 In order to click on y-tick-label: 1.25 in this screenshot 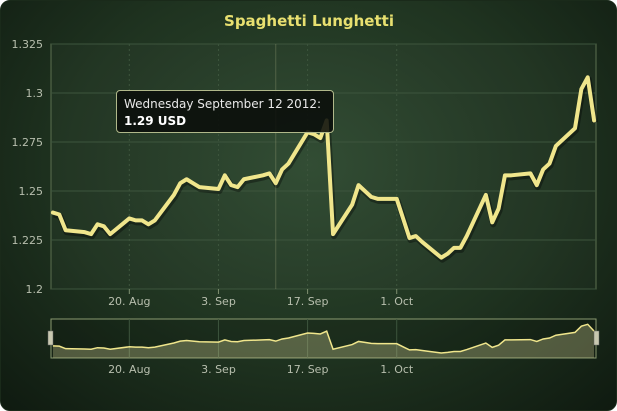, I will do `click(31, 191)`.